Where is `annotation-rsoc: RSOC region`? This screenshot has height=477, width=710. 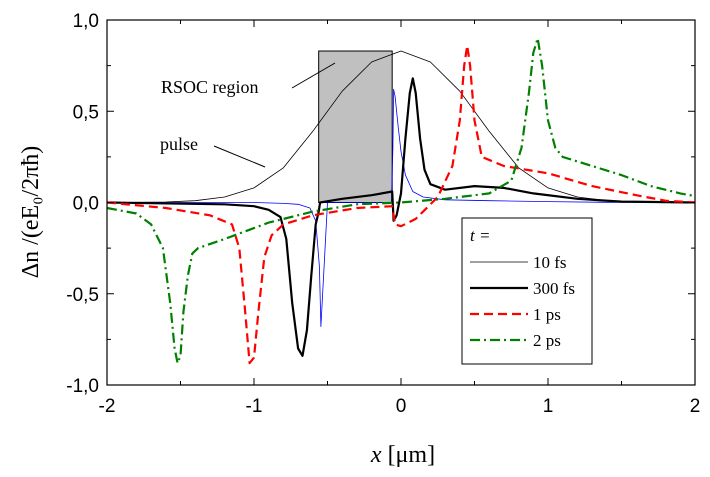 annotation-rsoc: RSOC region is located at coordinates (210, 87).